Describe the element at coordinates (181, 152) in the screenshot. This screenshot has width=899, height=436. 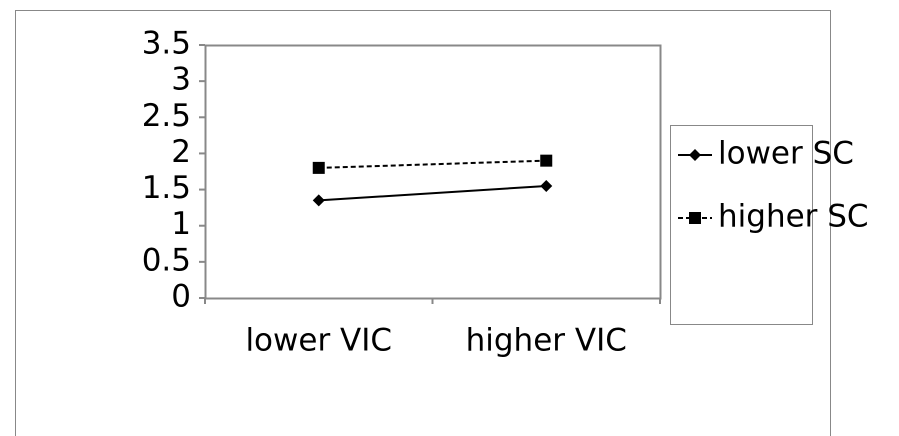
I see `y-tick-label: 2` at that location.